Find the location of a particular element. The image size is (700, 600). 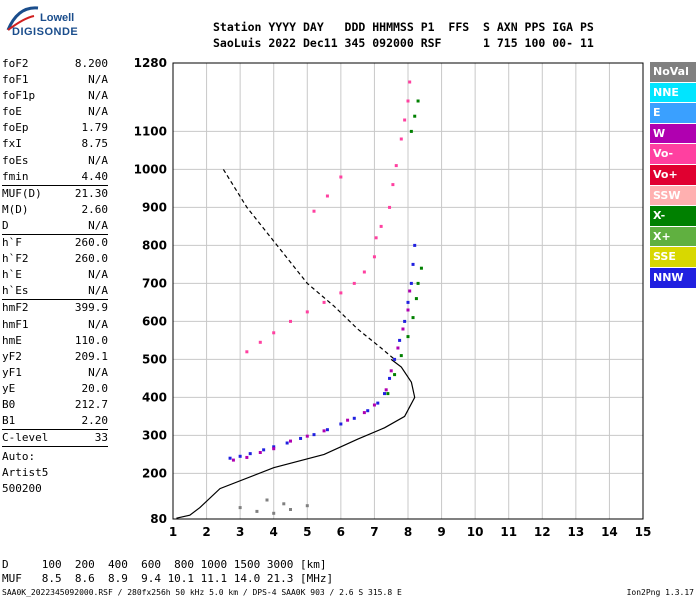

y-tick-label: 900 is located at coordinates (154, 207).